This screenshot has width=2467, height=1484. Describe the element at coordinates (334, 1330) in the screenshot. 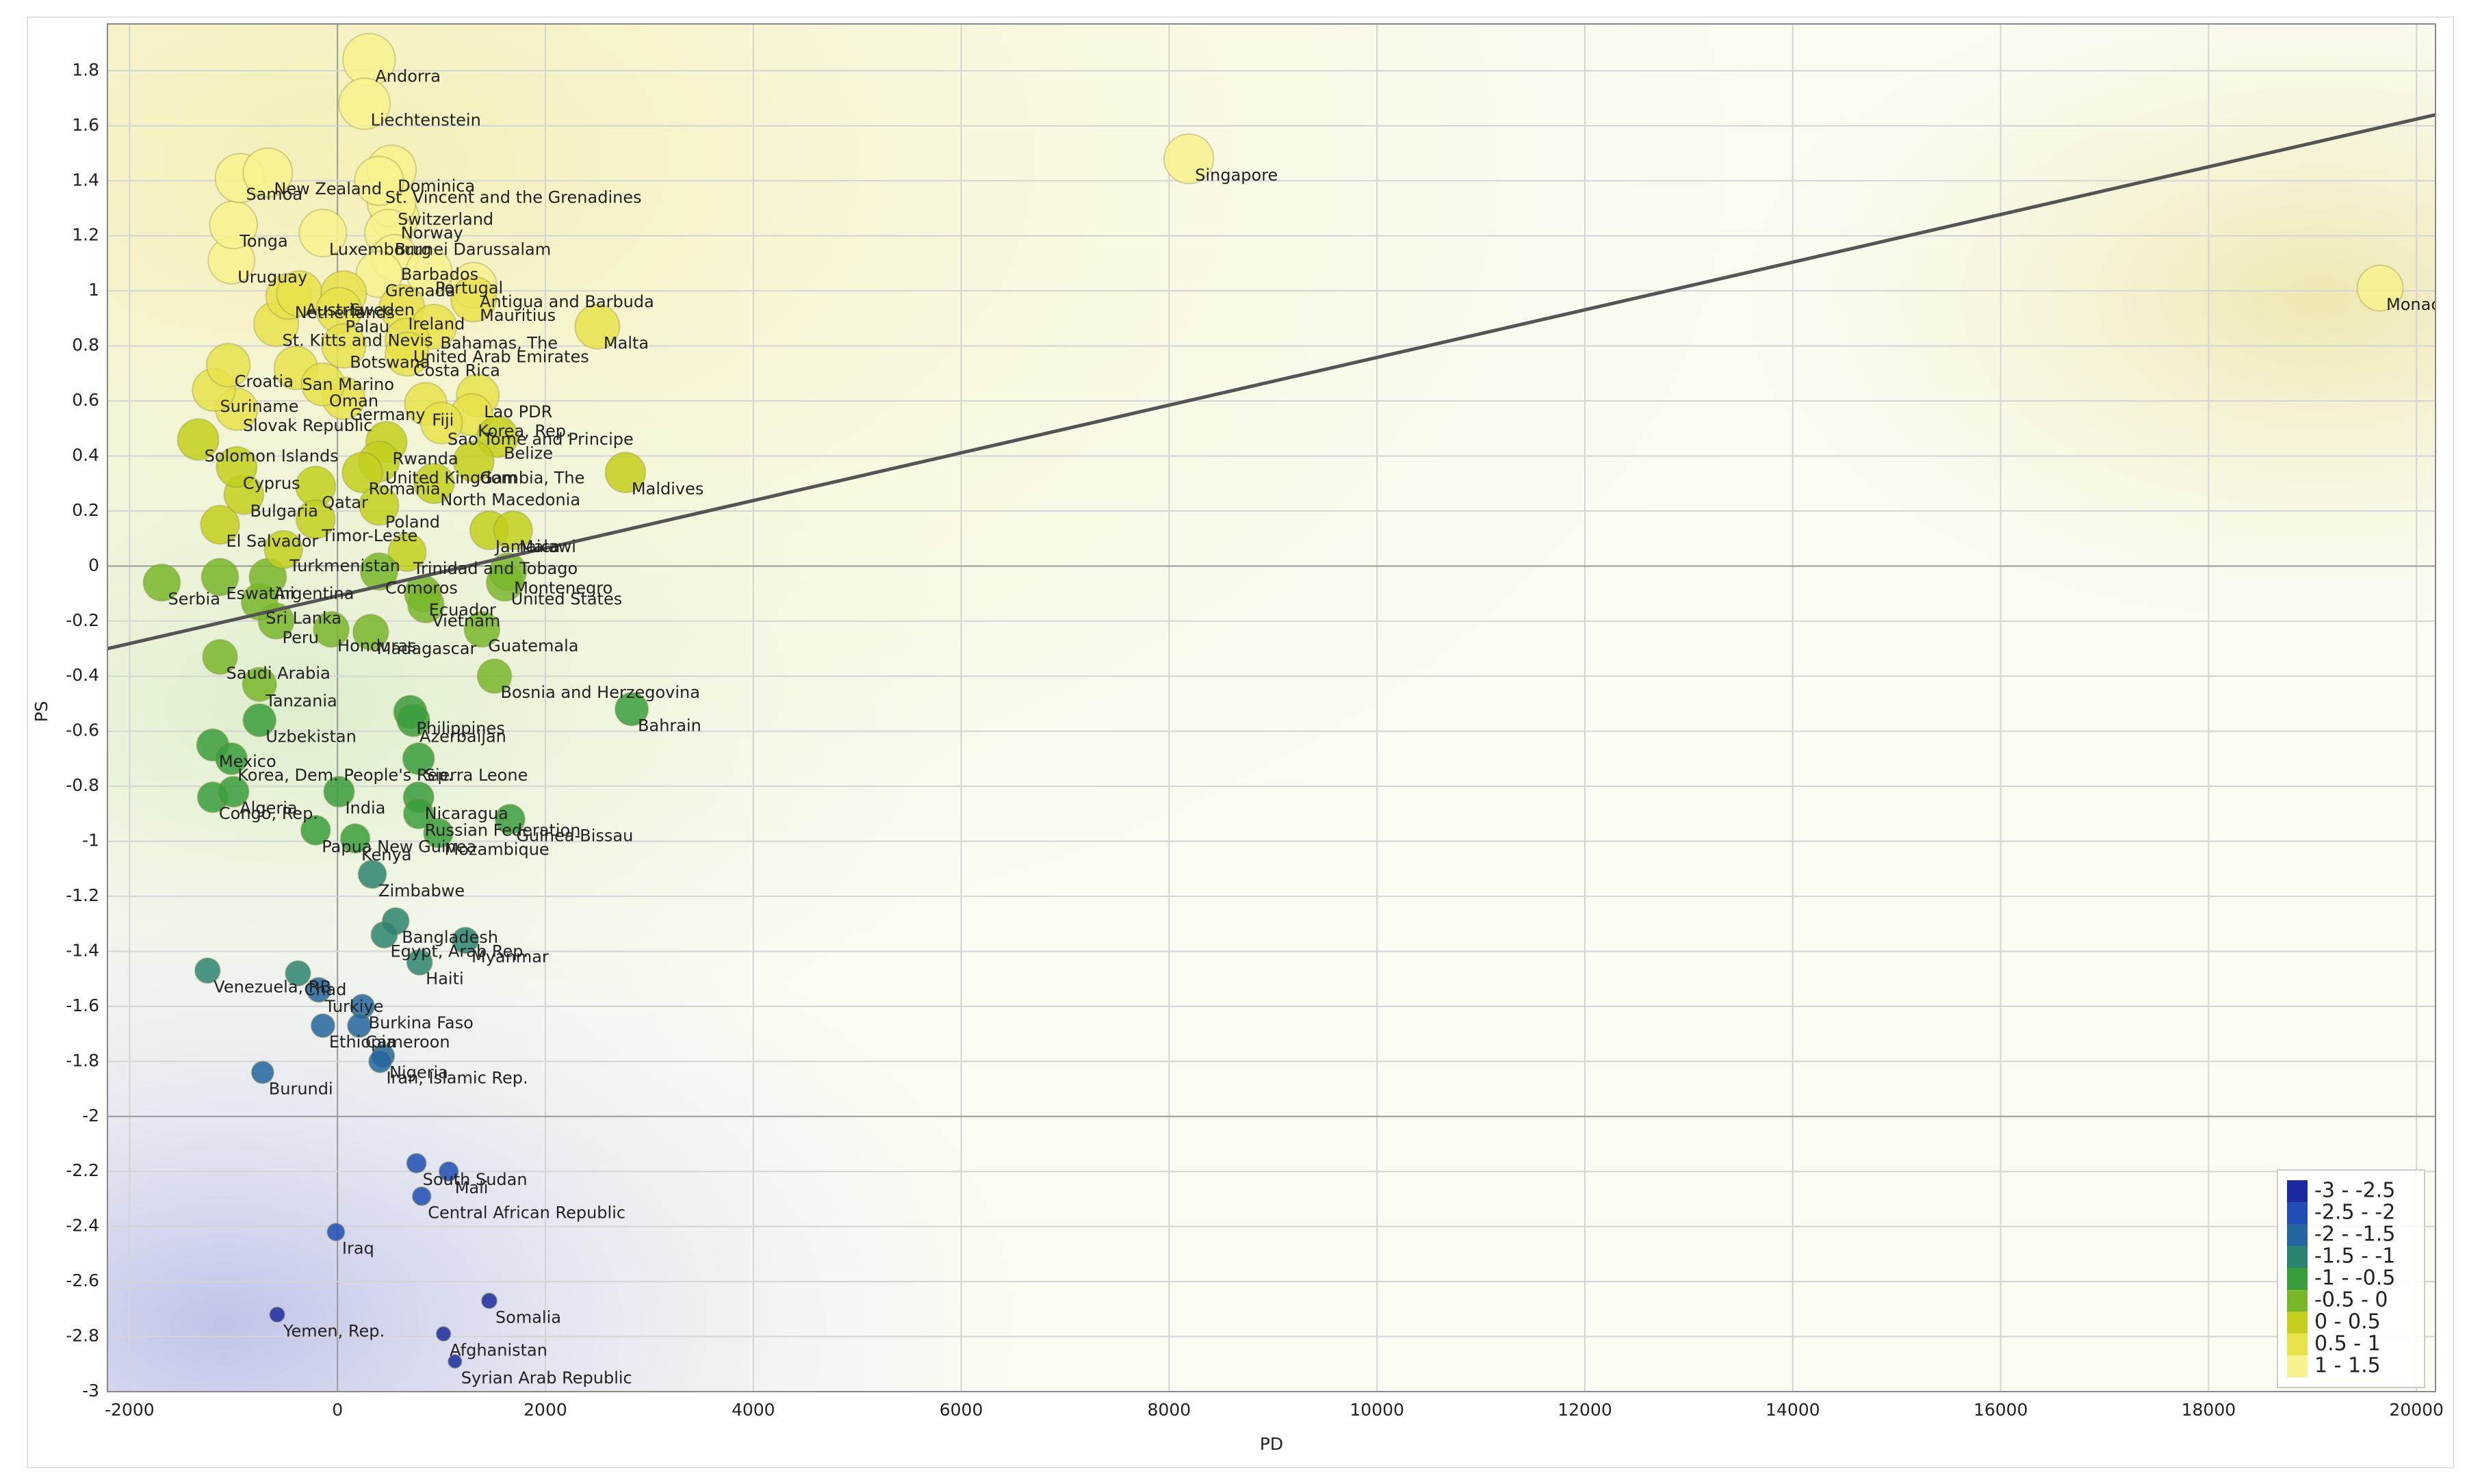

I see `point-label: Yemen, Rep.` at that location.